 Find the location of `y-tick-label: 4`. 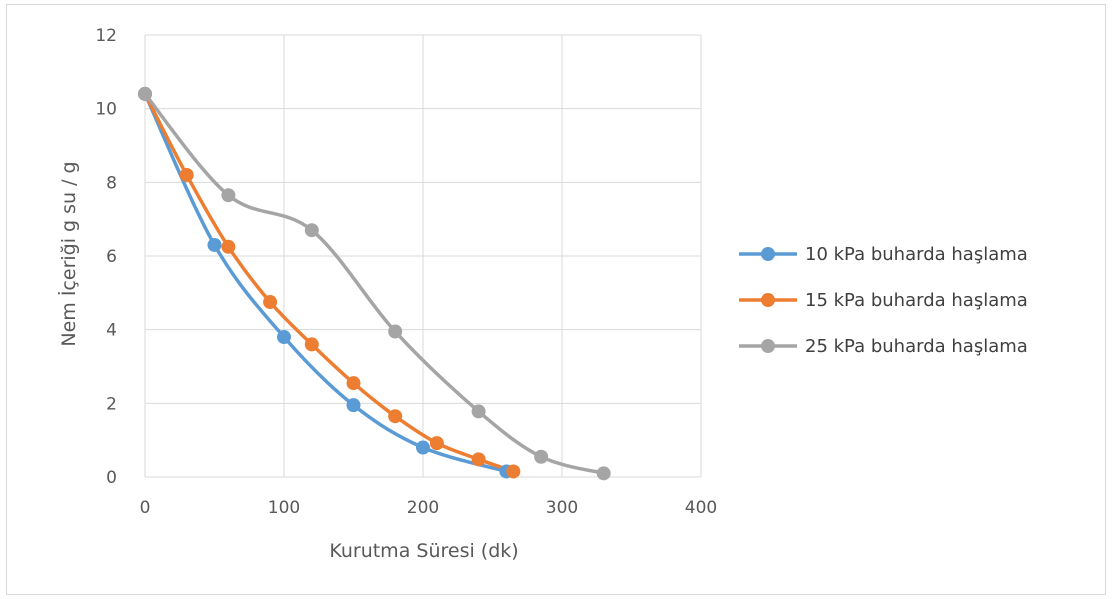

y-tick-label: 4 is located at coordinates (111, 331).